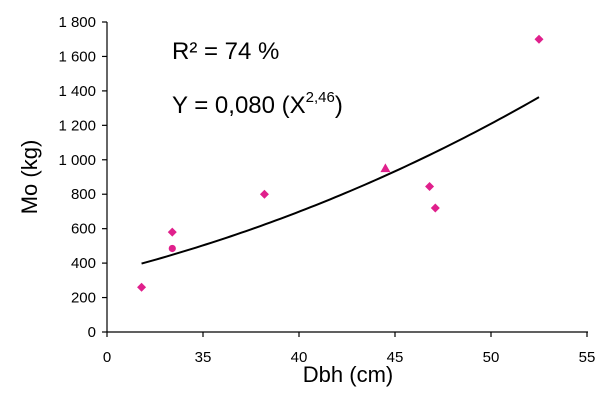 This screenshot has height=412, width=598. I want to click on y-ticks: 0 200 400 600 800 1 000 1 200 1 400 1 600 1 800, so click(82, 177).